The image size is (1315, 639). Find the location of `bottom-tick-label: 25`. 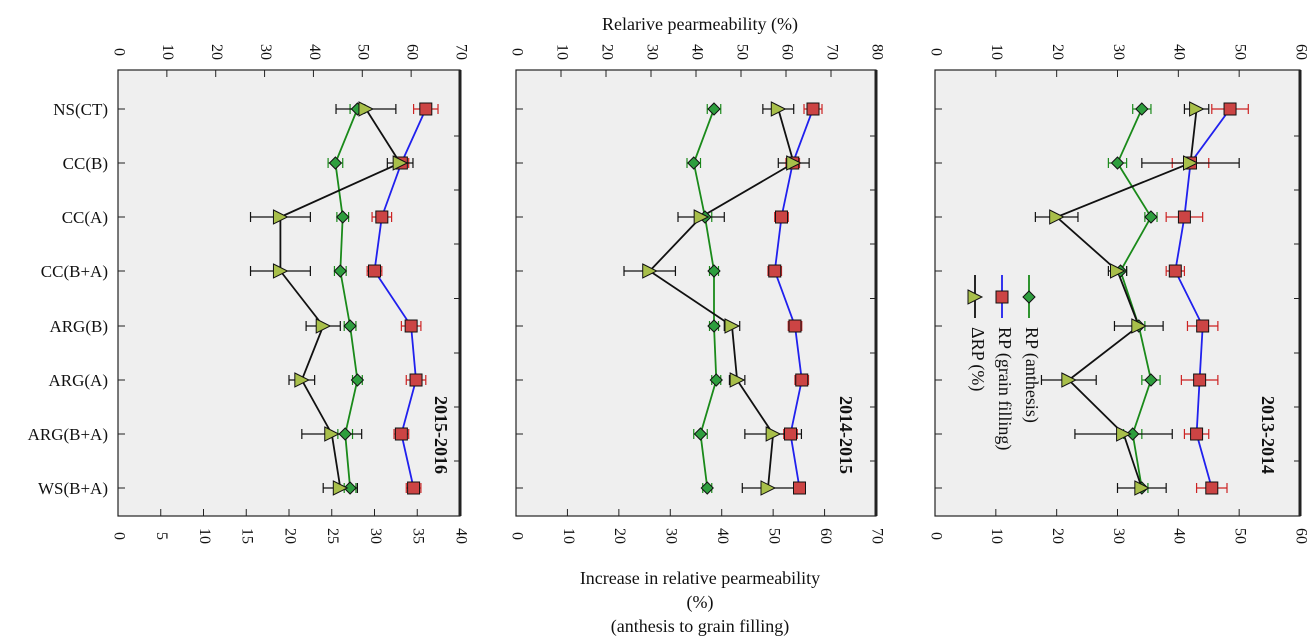

bottom-tick-label: 25 is located at coordinates (332, 536).